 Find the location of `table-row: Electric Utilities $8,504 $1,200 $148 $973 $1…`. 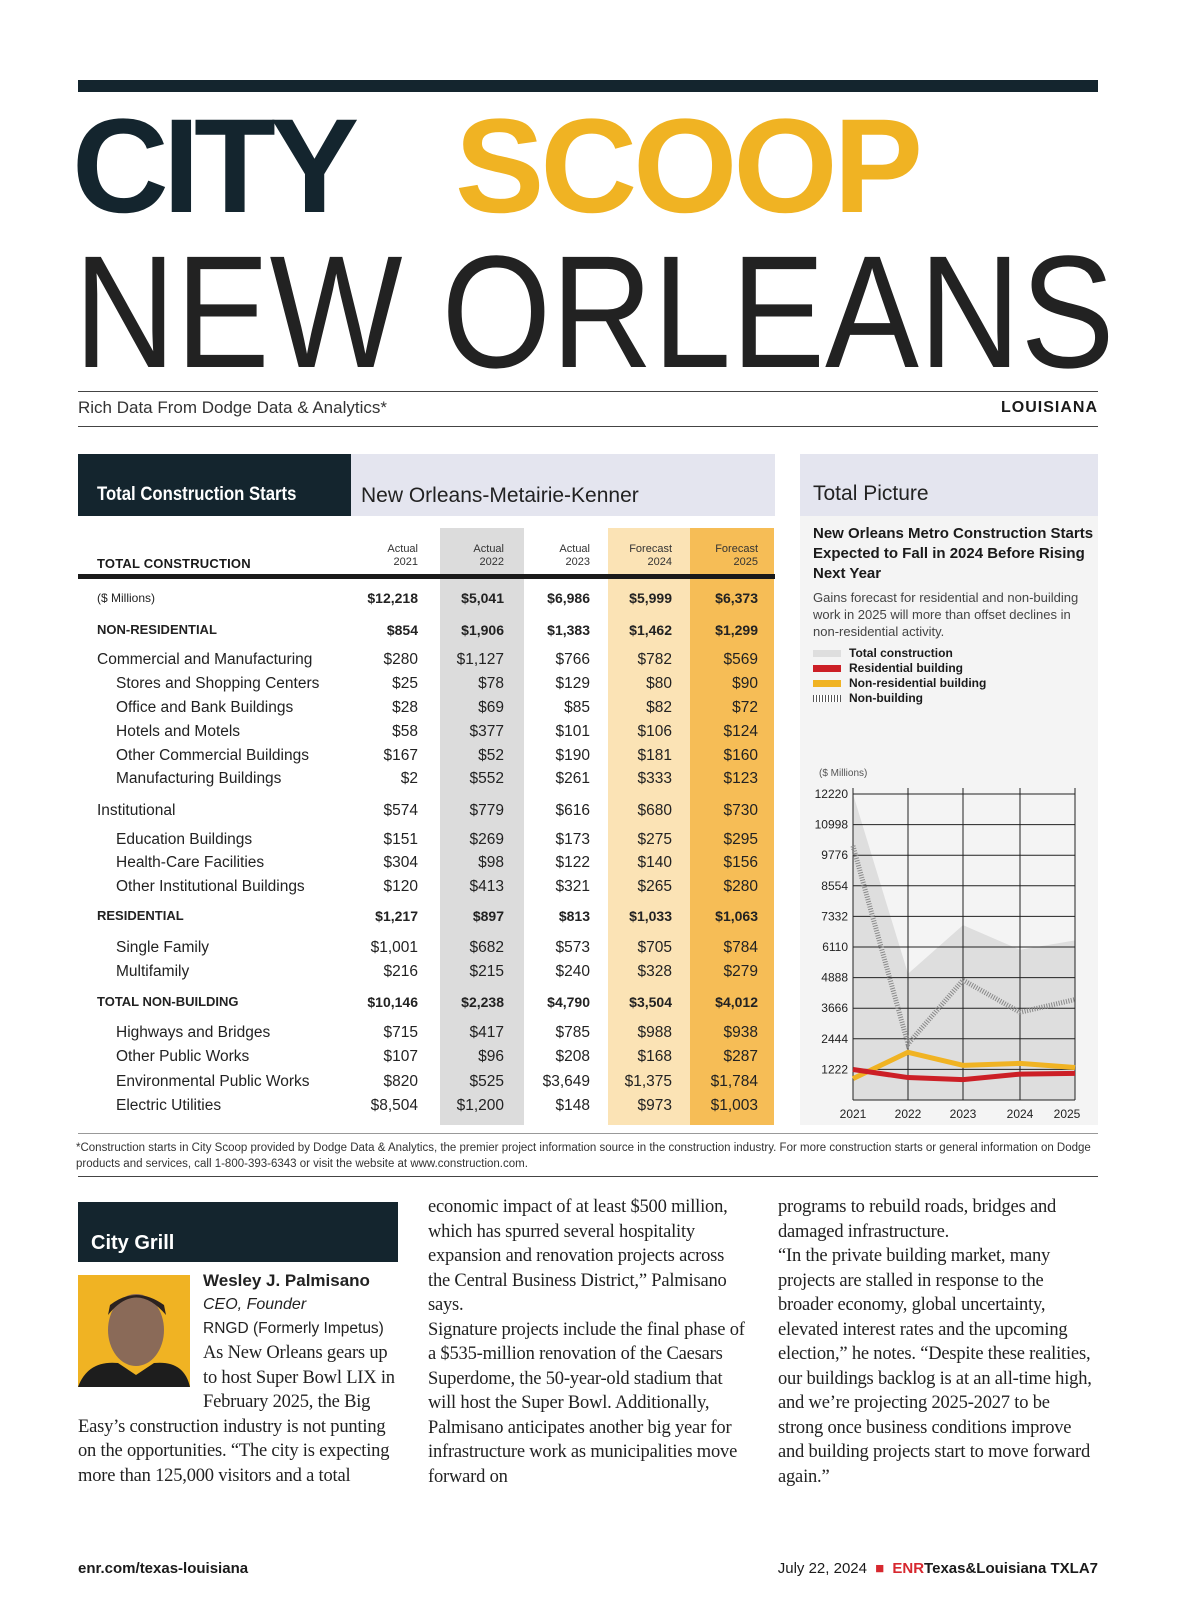

table-row: Electric Utilities $8,504 $1,200 $148 $973 $1… is located at coordinates (390, 1107).